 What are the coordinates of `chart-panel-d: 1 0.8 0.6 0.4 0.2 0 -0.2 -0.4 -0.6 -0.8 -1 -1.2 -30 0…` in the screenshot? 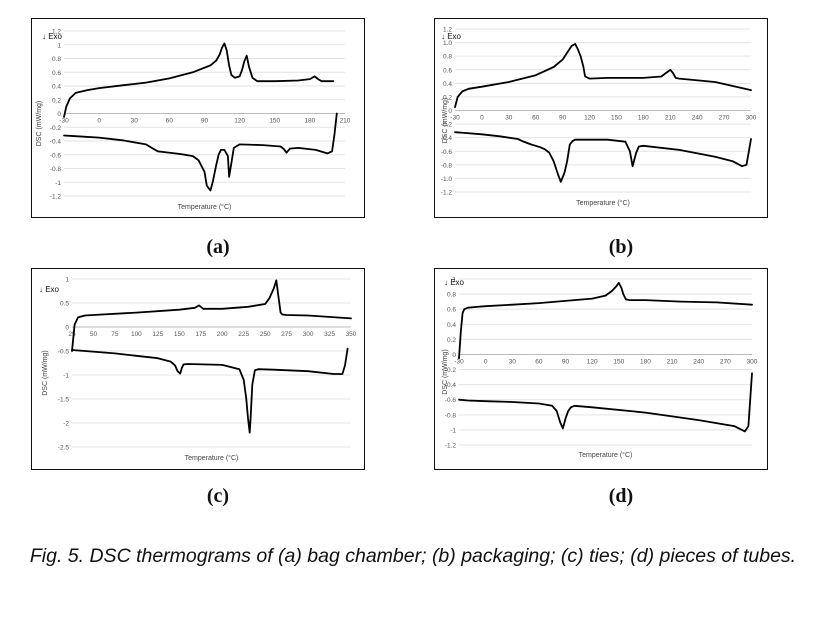 It's located at (601, 369).